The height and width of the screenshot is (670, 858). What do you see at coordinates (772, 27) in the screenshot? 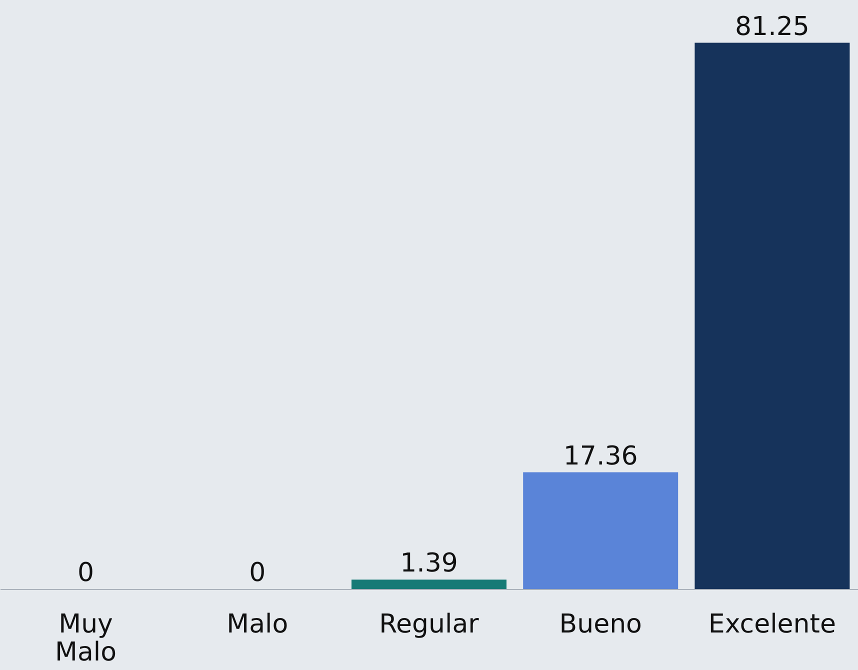
I see `data-label: 81.25` at bounding box center [772, 27].